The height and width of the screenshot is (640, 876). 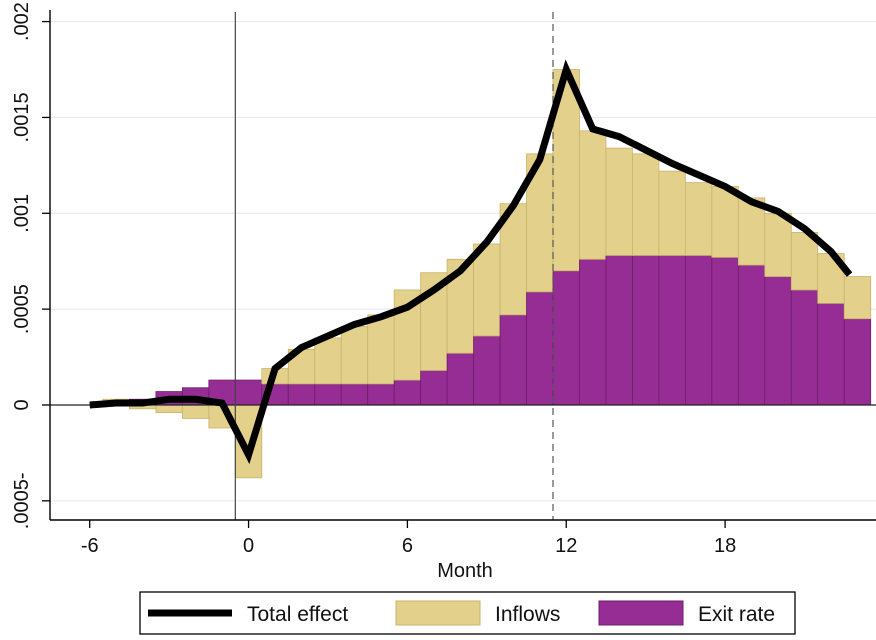 What do you see at coordinates (407, 546) in the screenshot?
I see `x-tick-label: 6` at bounding box center [407, 546].